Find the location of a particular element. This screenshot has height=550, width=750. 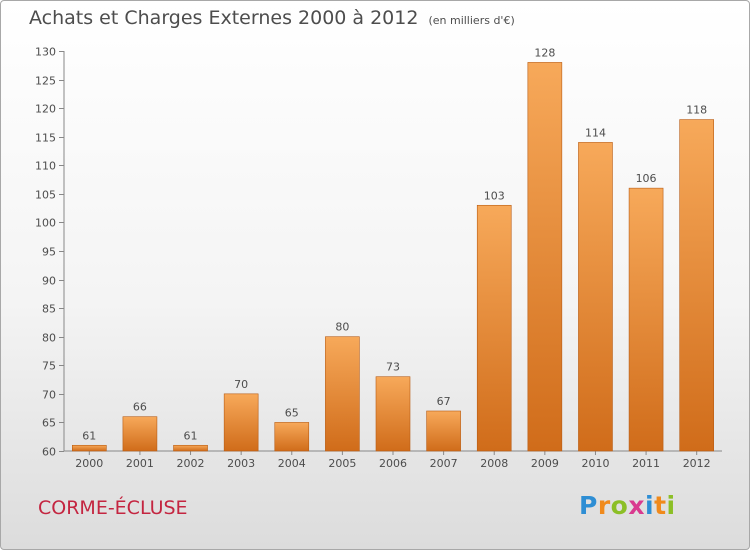

logo-letter: t is located at coordinates (660, 505).